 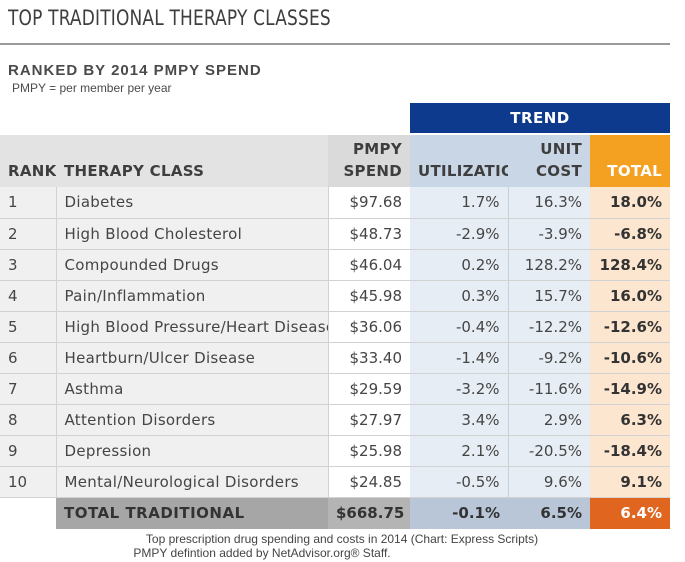 I want to click on spend-header-line1: PMPY, so click(x=377, y=149).